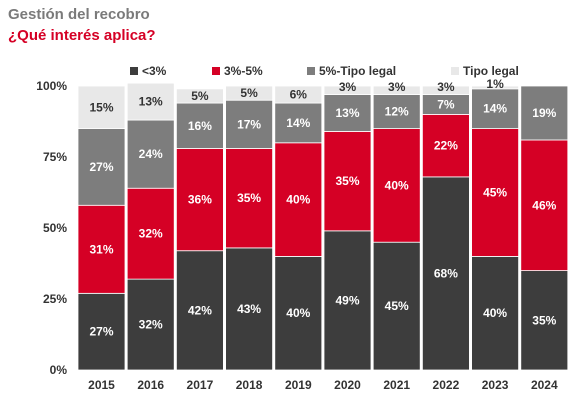 This screenshot has height=405, width=580. I want to click on data-label-2021-1: 40%, so click(397, 185).